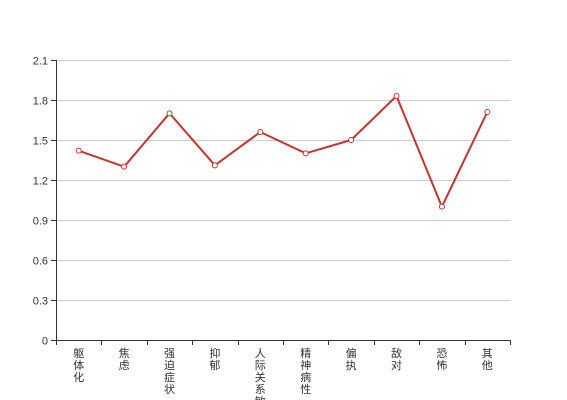 This screenshot has height=400, width=567. I want to click on x-tick-label: 人际关系敏感, so click(260, 373).